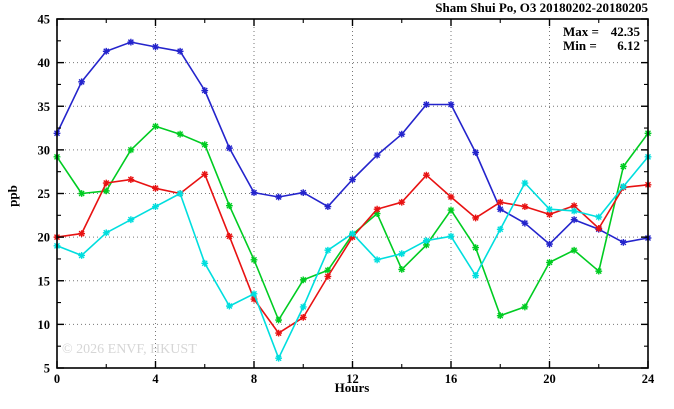 The width and height of the screenshot is (674, 409). Describe the element at coordinates (254, 379) in the screenshot. I see `x-tick-label: 8` at that location.